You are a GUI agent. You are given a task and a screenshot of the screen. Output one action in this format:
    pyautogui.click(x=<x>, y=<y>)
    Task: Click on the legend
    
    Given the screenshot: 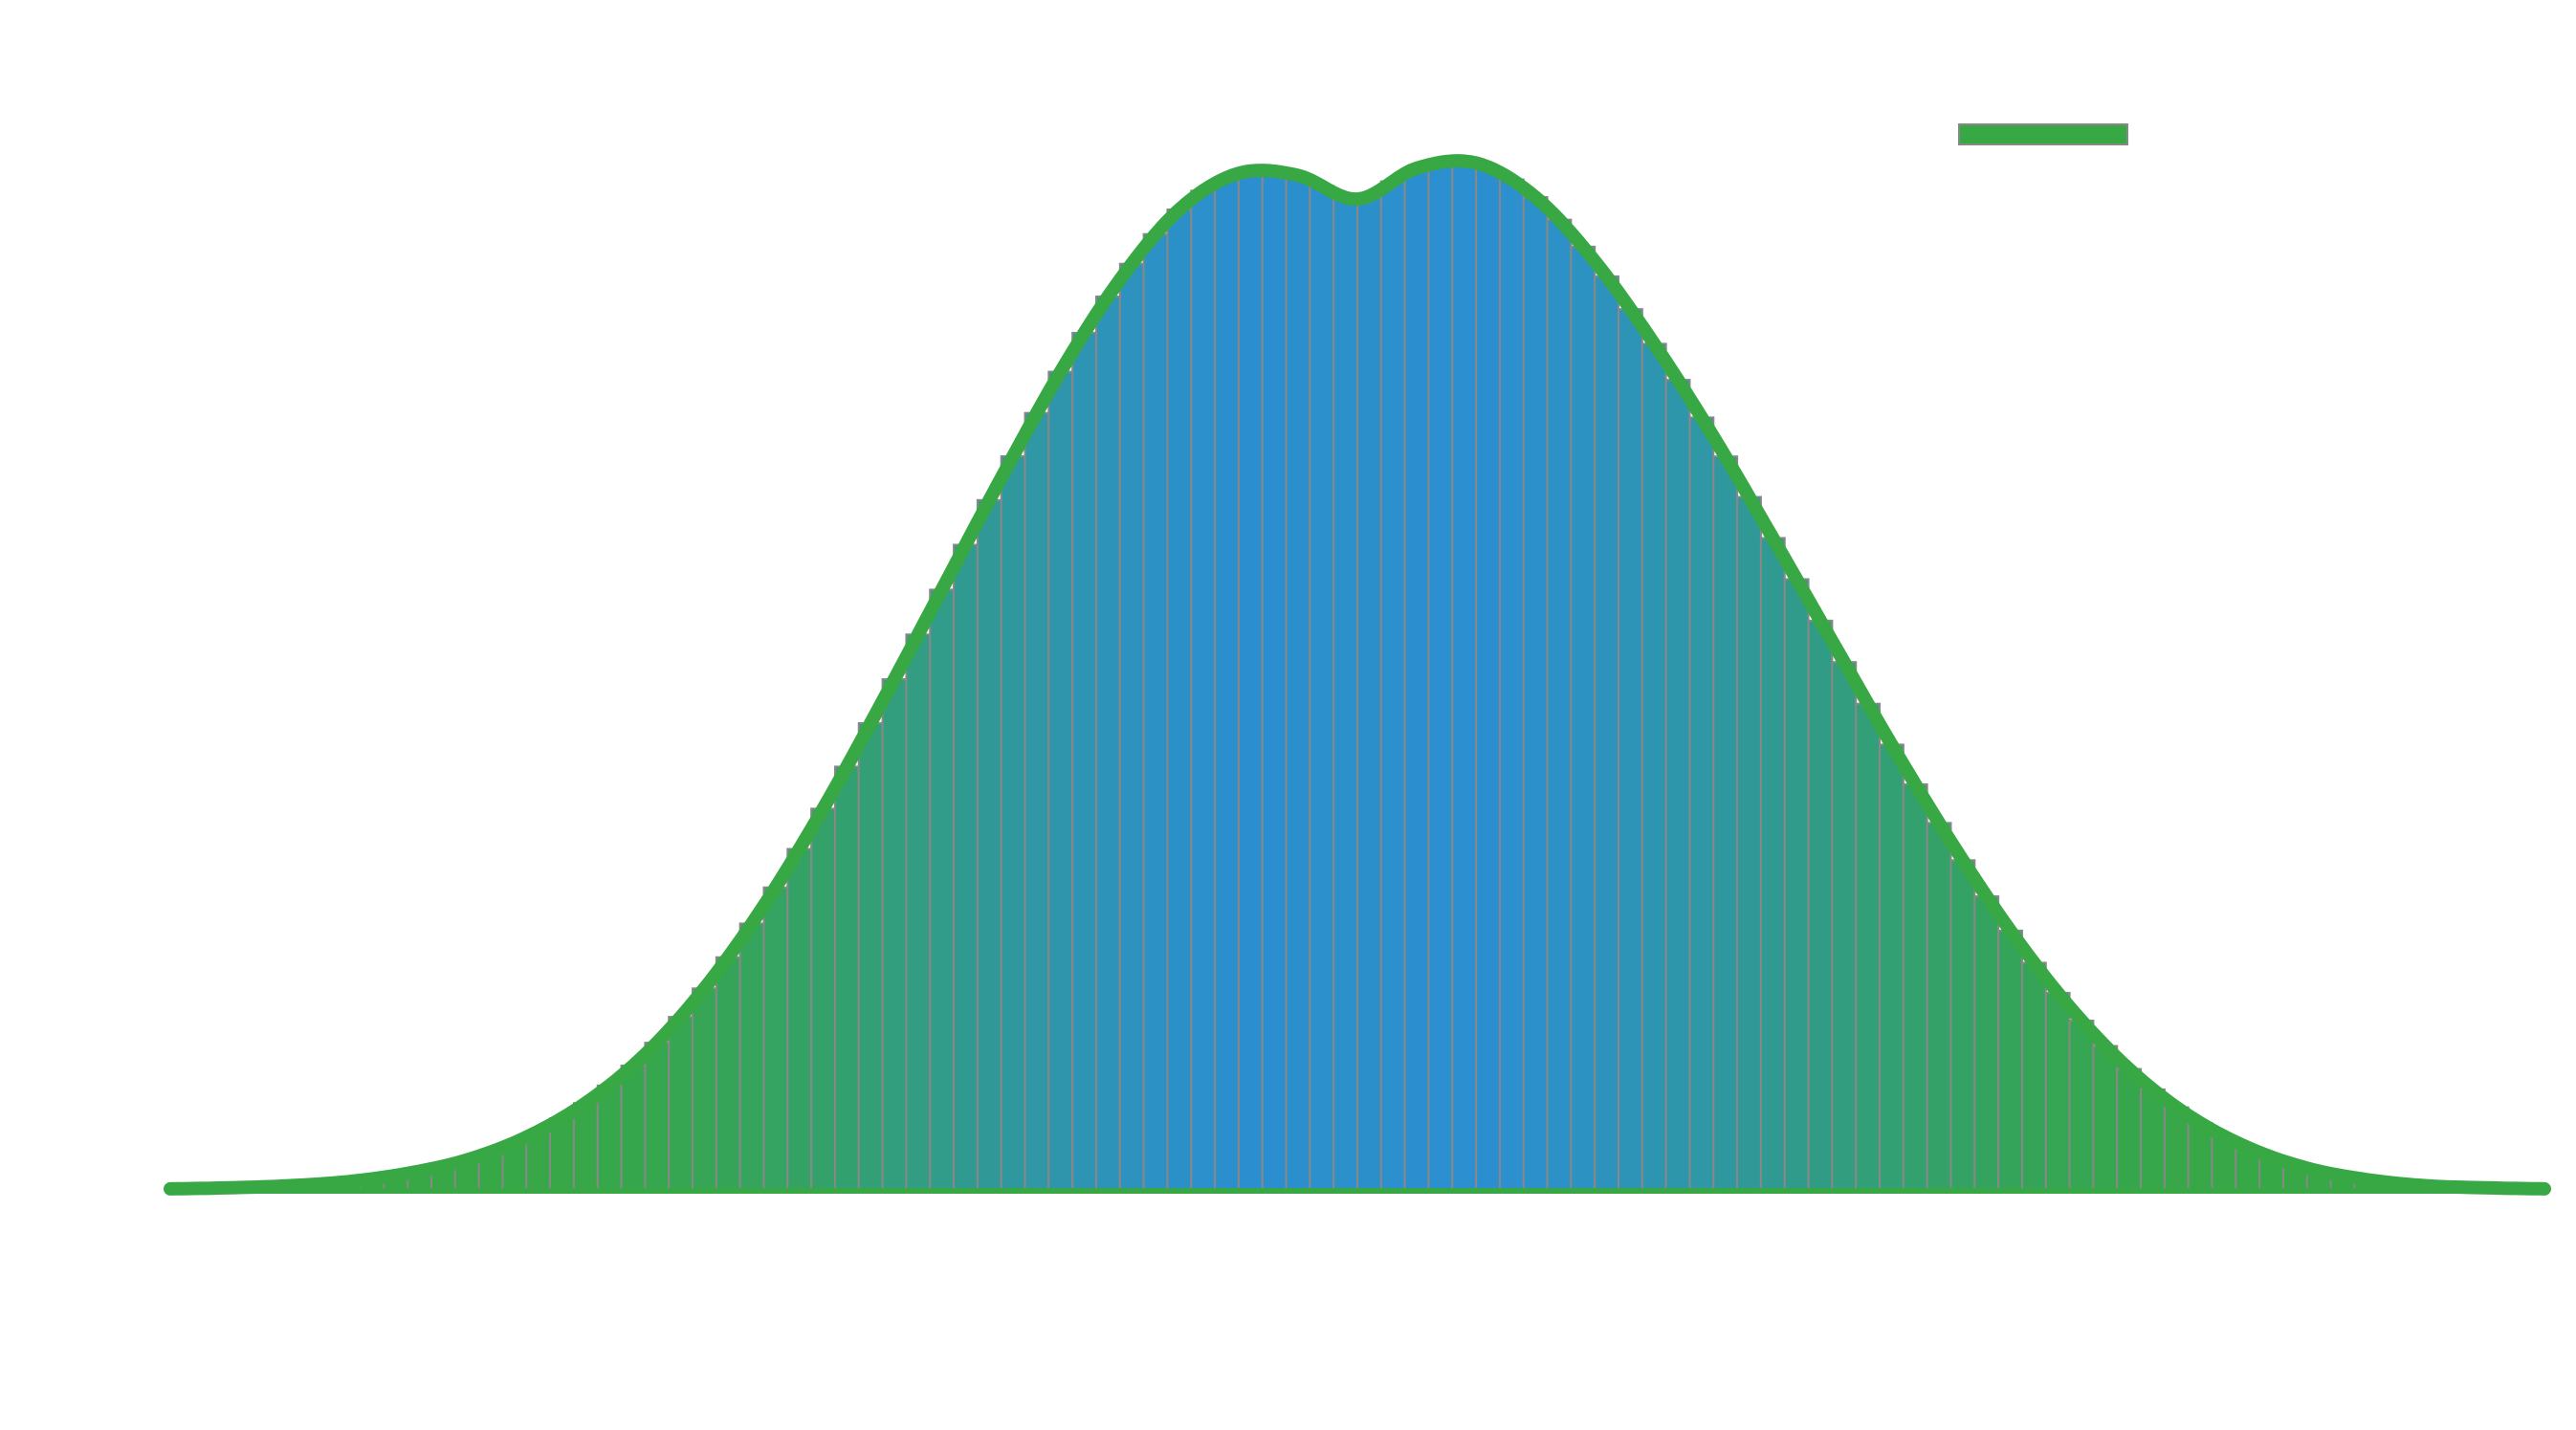 What is the action you would take?
    pyautogui.click(x=2043, y=134)
    